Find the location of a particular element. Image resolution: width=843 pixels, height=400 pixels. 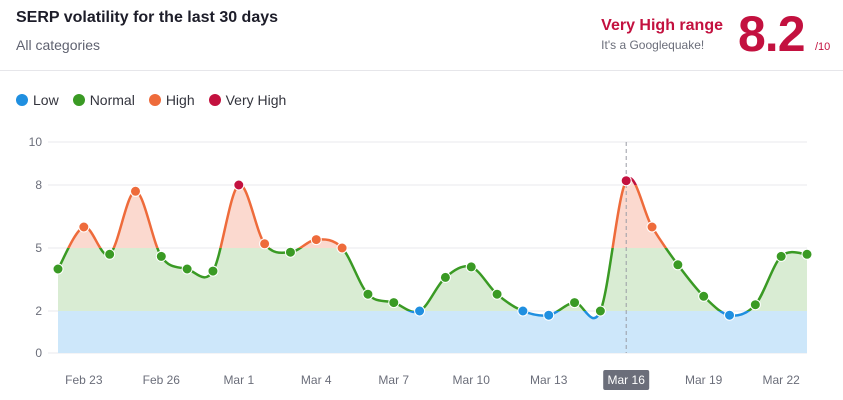

chart-title: SERP volatility for the last 30 days is located at coordinates (147, 17).